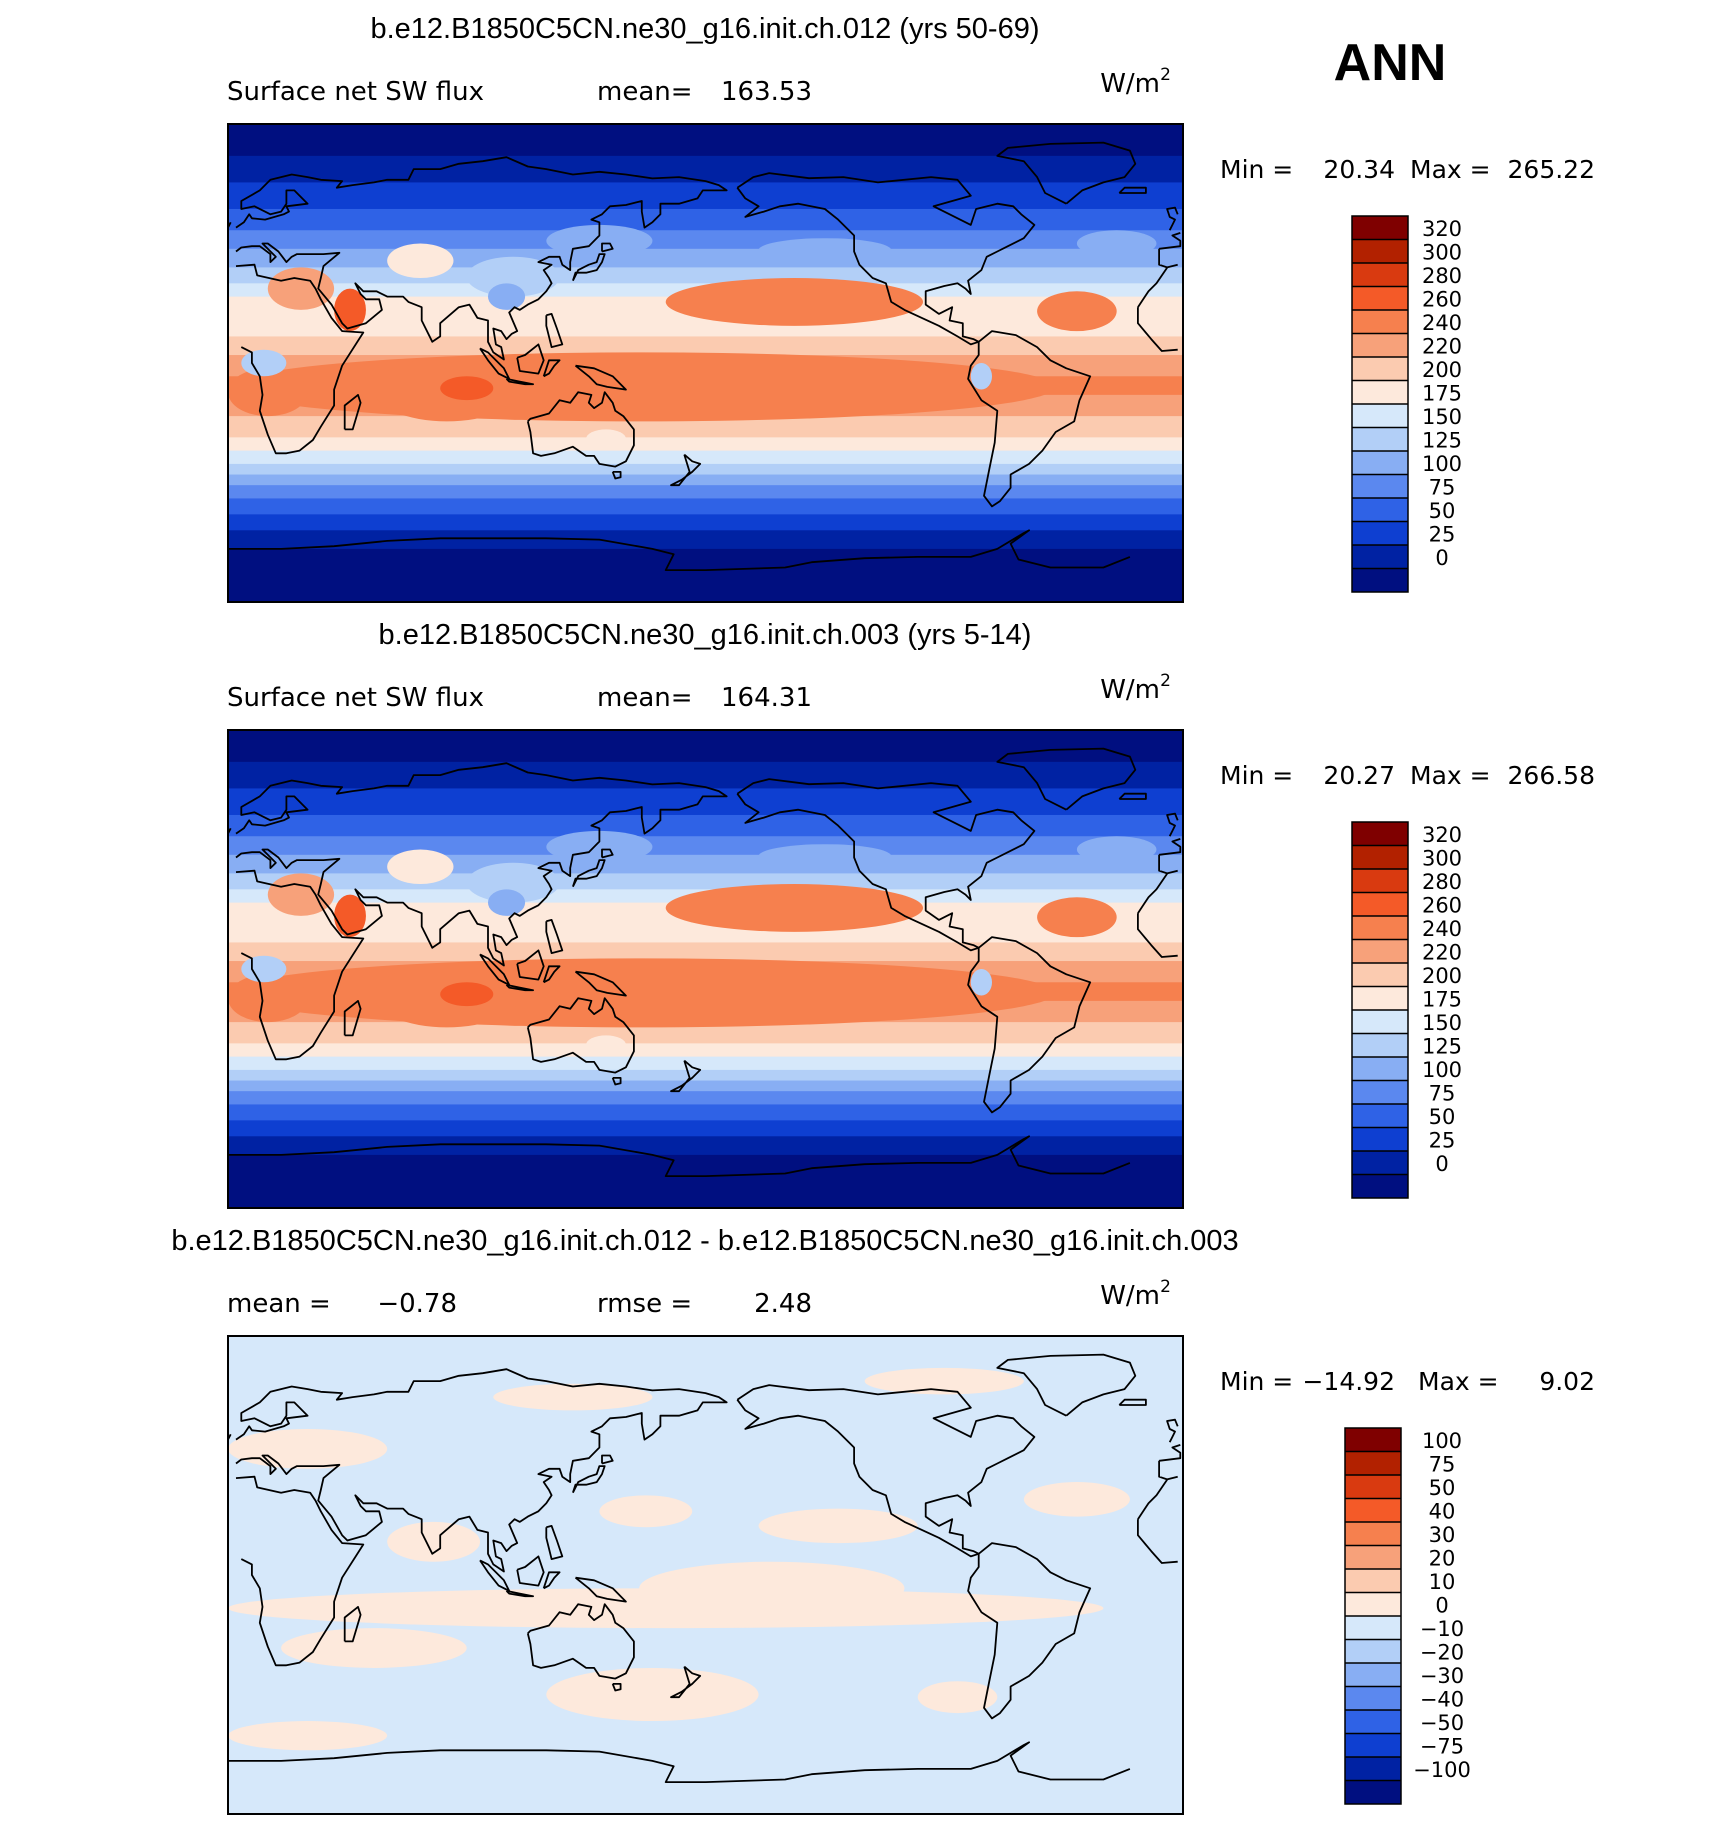 Image resolution: width=1710 pixels, height=1836 pixels. I want to click on colorbar-tick-label: −30, so click(1442, 1676).